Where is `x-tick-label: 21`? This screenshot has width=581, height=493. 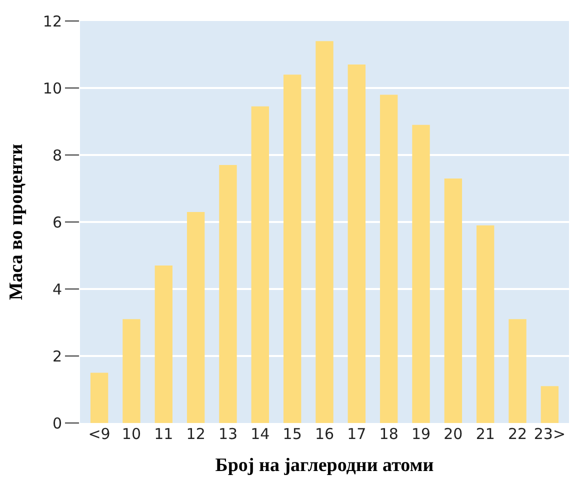 x-tick-label: 21 is located at coordinates (485, 434).